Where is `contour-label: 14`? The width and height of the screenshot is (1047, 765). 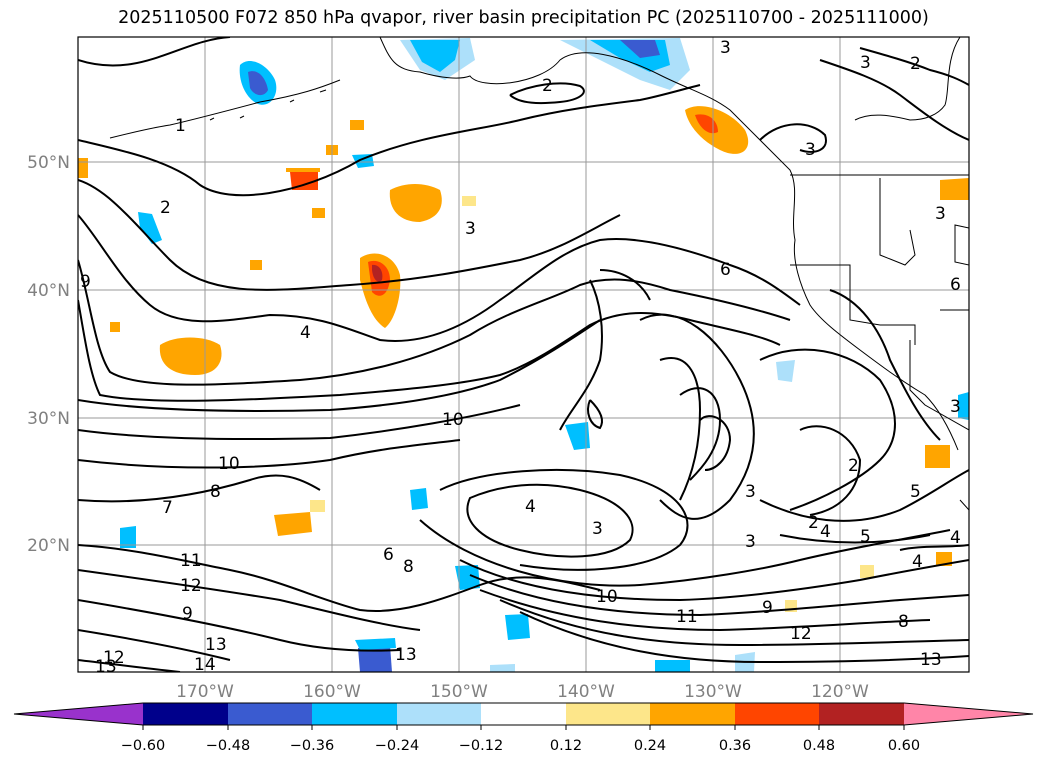
contour-label: 14 is located at coordinates (205, 665).